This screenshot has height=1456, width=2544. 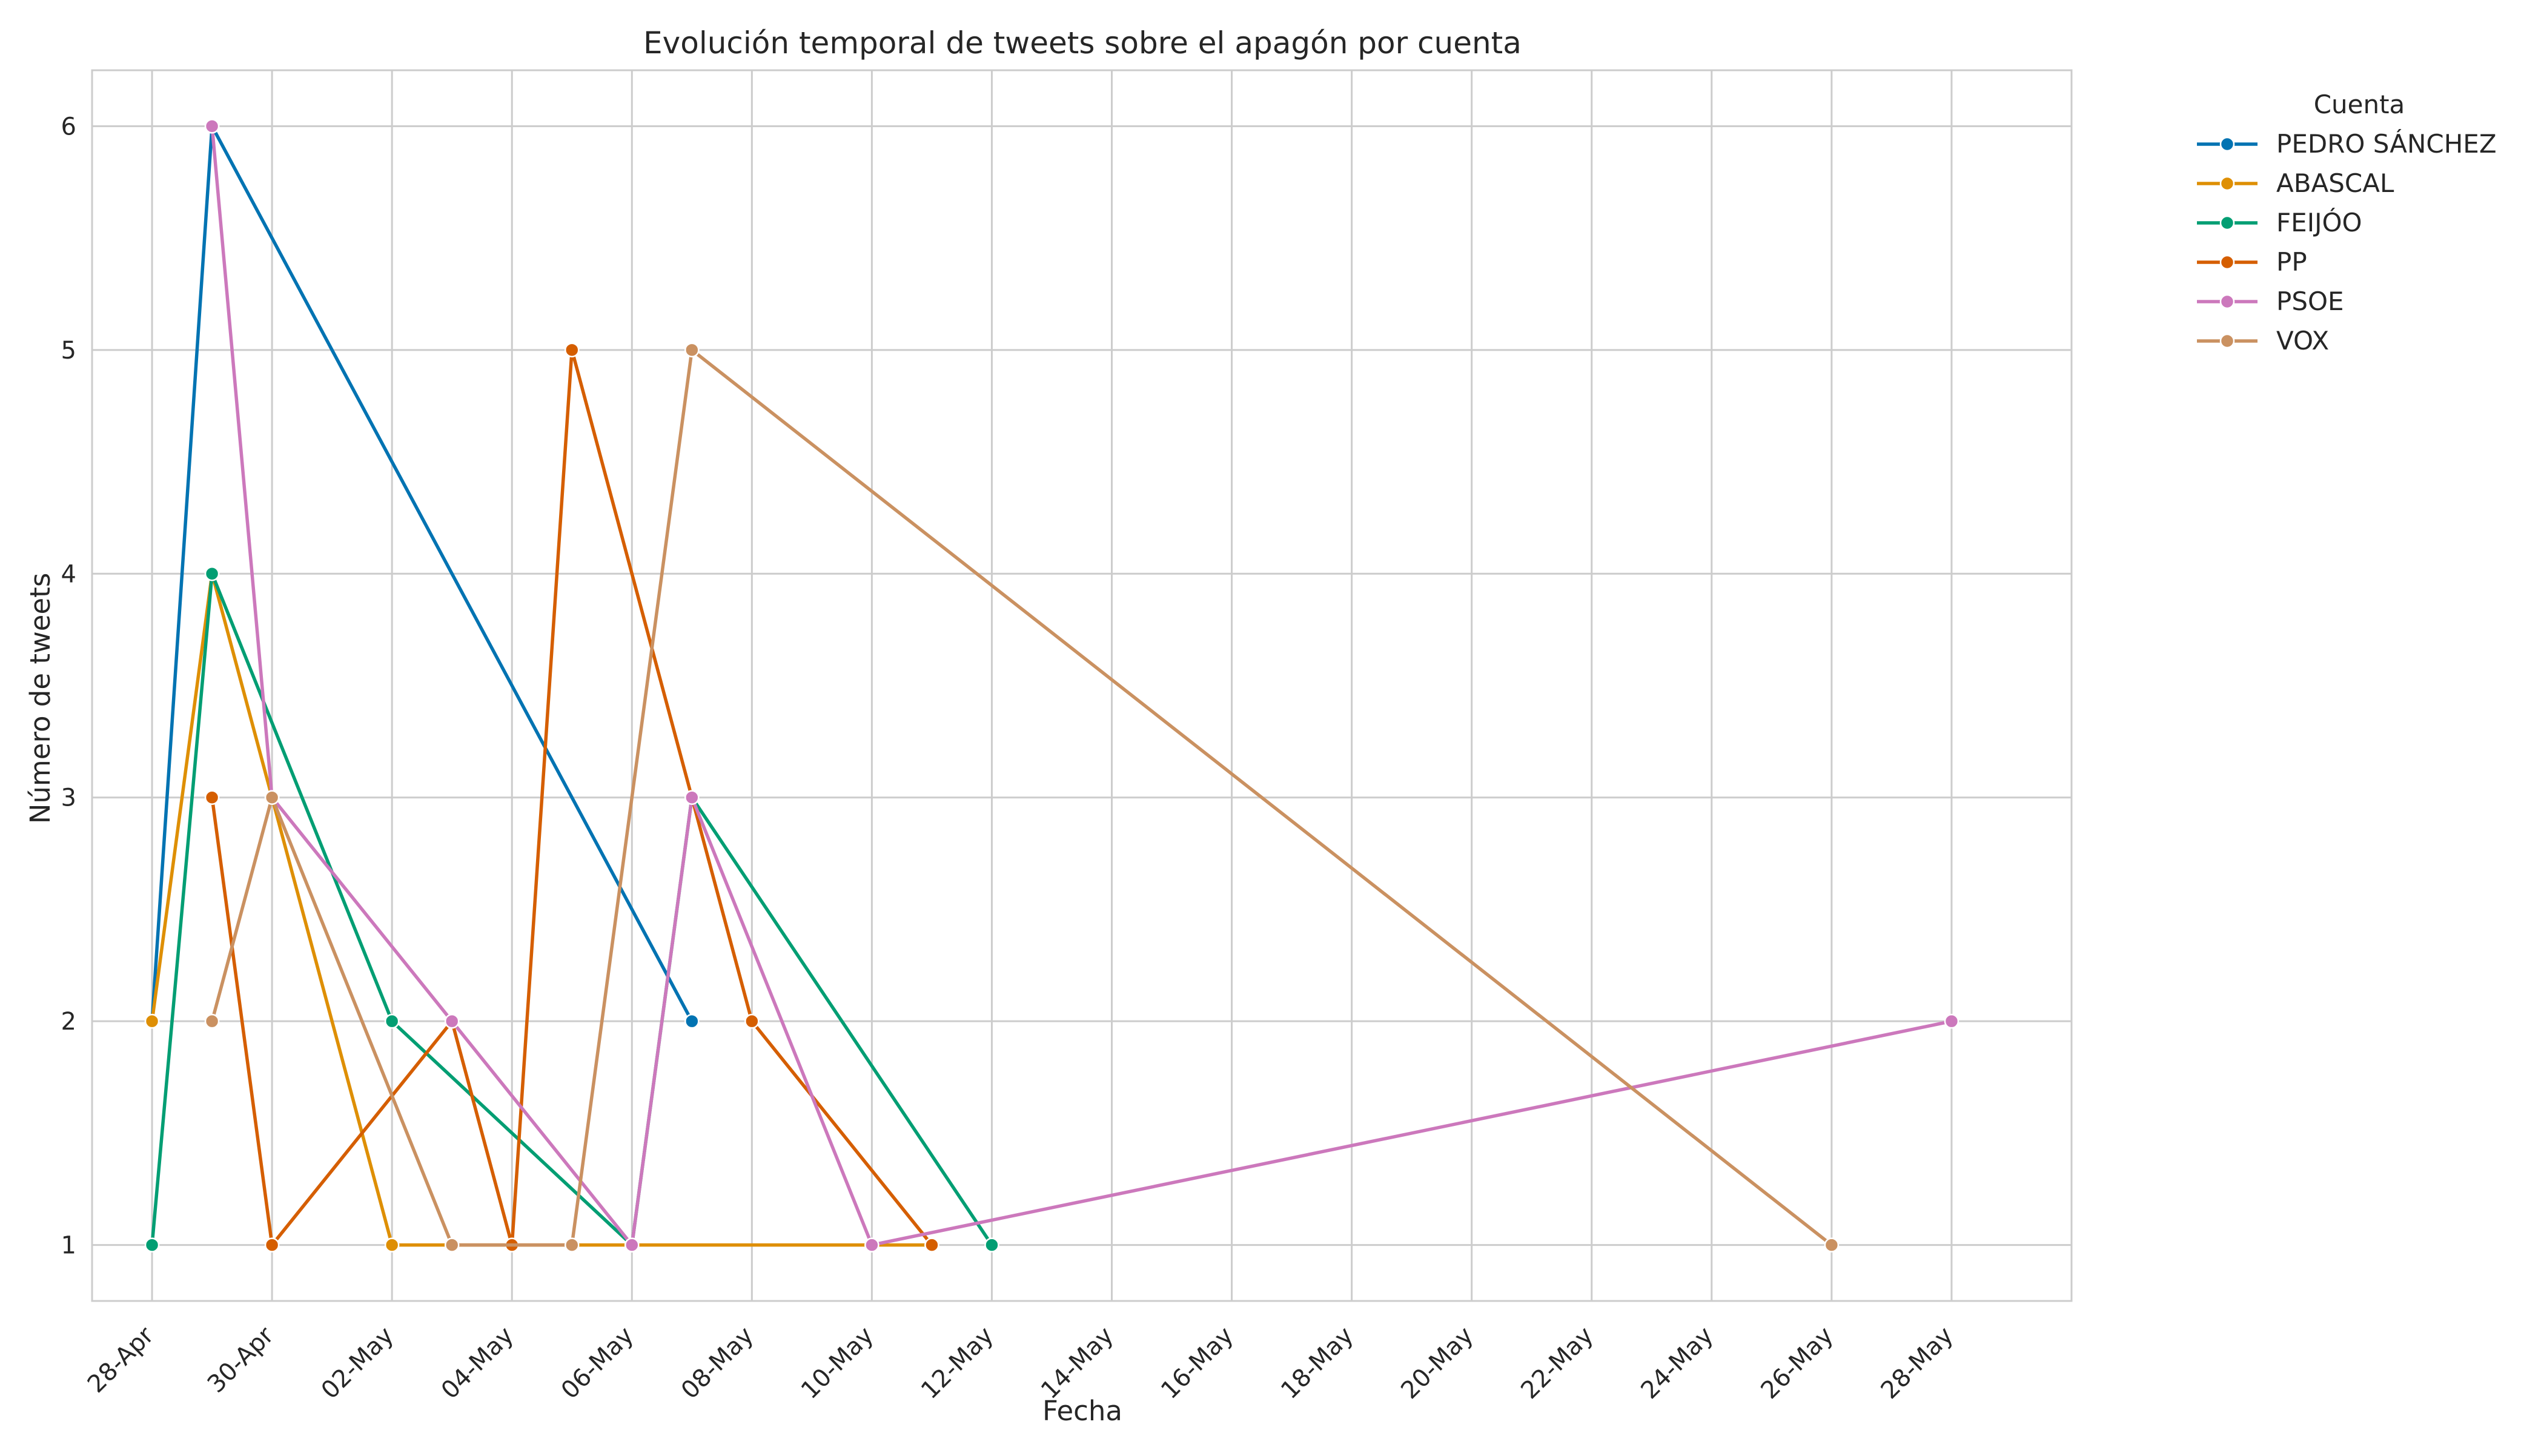 I want to click on legend-item: PEDRO SÁNCHEZ, so click(x=2347, y=143).